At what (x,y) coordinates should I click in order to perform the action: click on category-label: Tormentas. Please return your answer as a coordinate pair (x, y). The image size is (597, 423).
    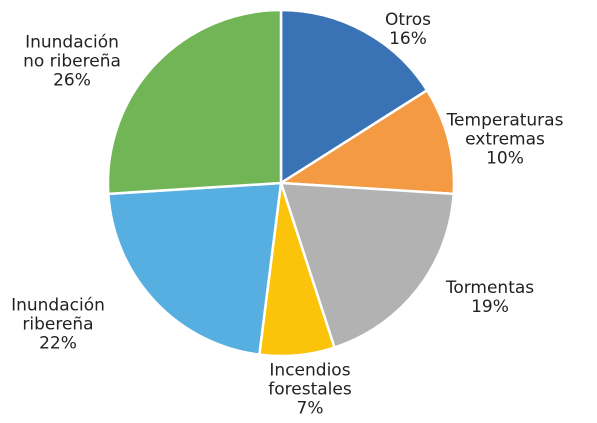
    Looking at the image, I should click on (490, 288).